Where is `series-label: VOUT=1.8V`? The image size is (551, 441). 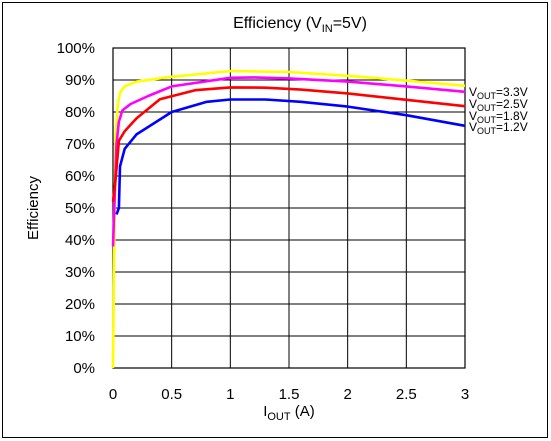
series-label: VOUT=1.8V is located at coordinates (498, 117).